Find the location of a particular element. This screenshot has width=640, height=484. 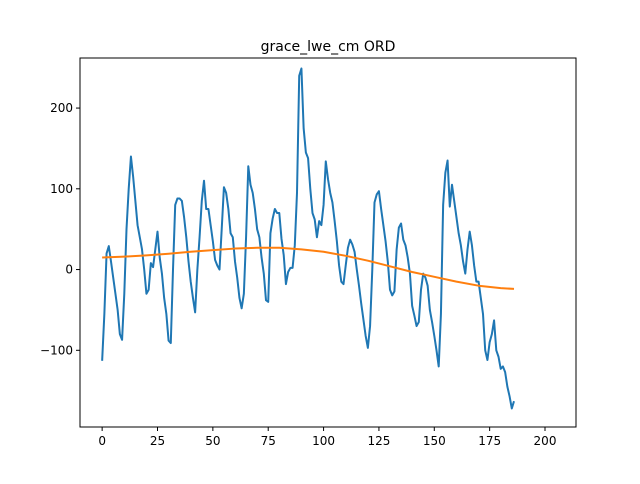

chart-title: grace_lwe_cm ORD is located at coordinates (328, 47).